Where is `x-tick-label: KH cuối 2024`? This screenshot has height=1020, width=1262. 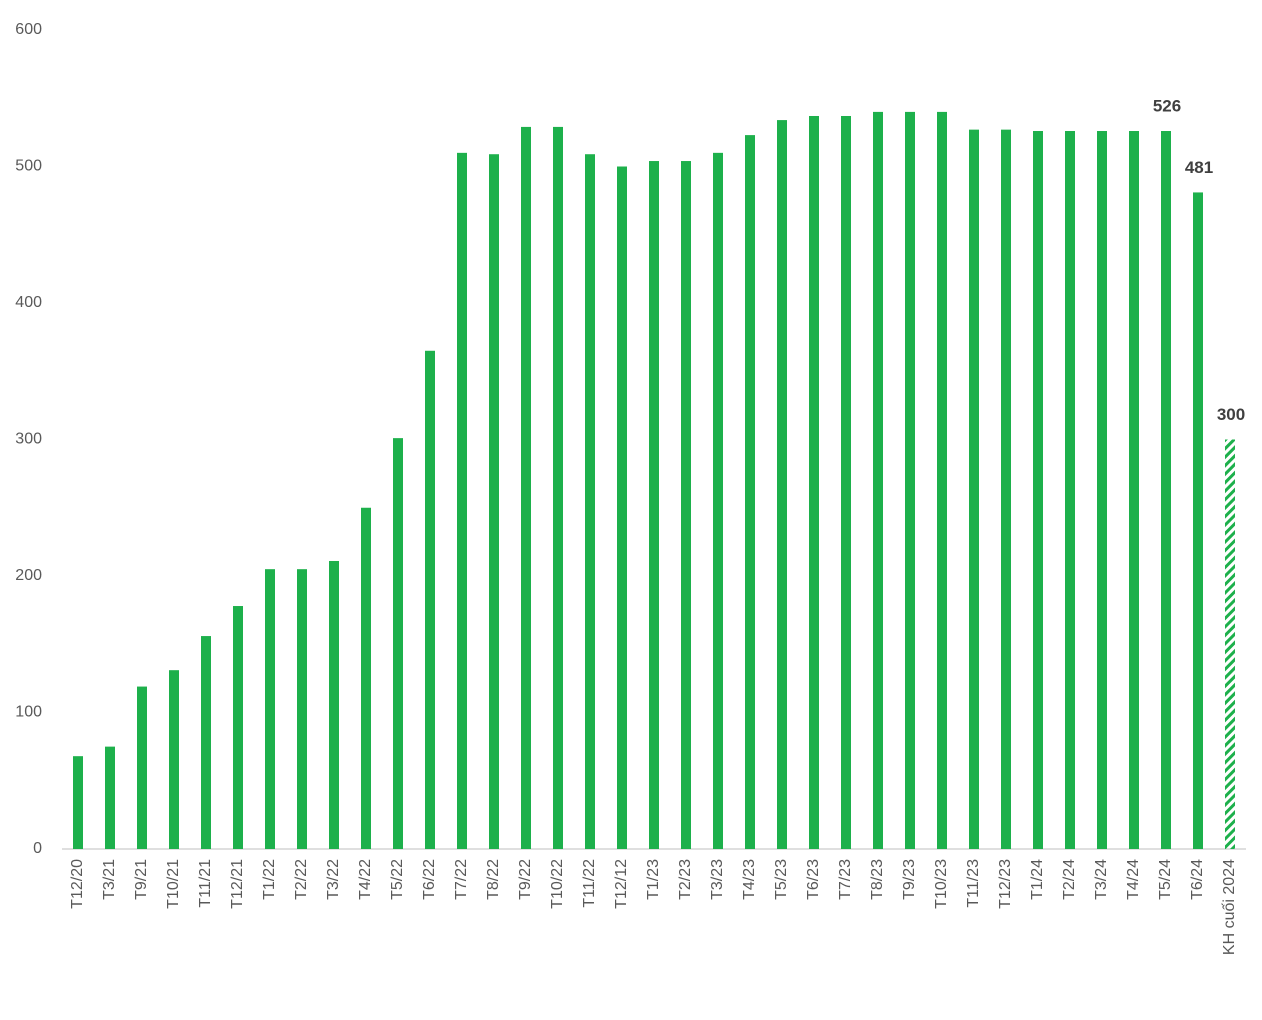
x-tick-label: KH cuối 2024 is located at coordinates (1229, 907).